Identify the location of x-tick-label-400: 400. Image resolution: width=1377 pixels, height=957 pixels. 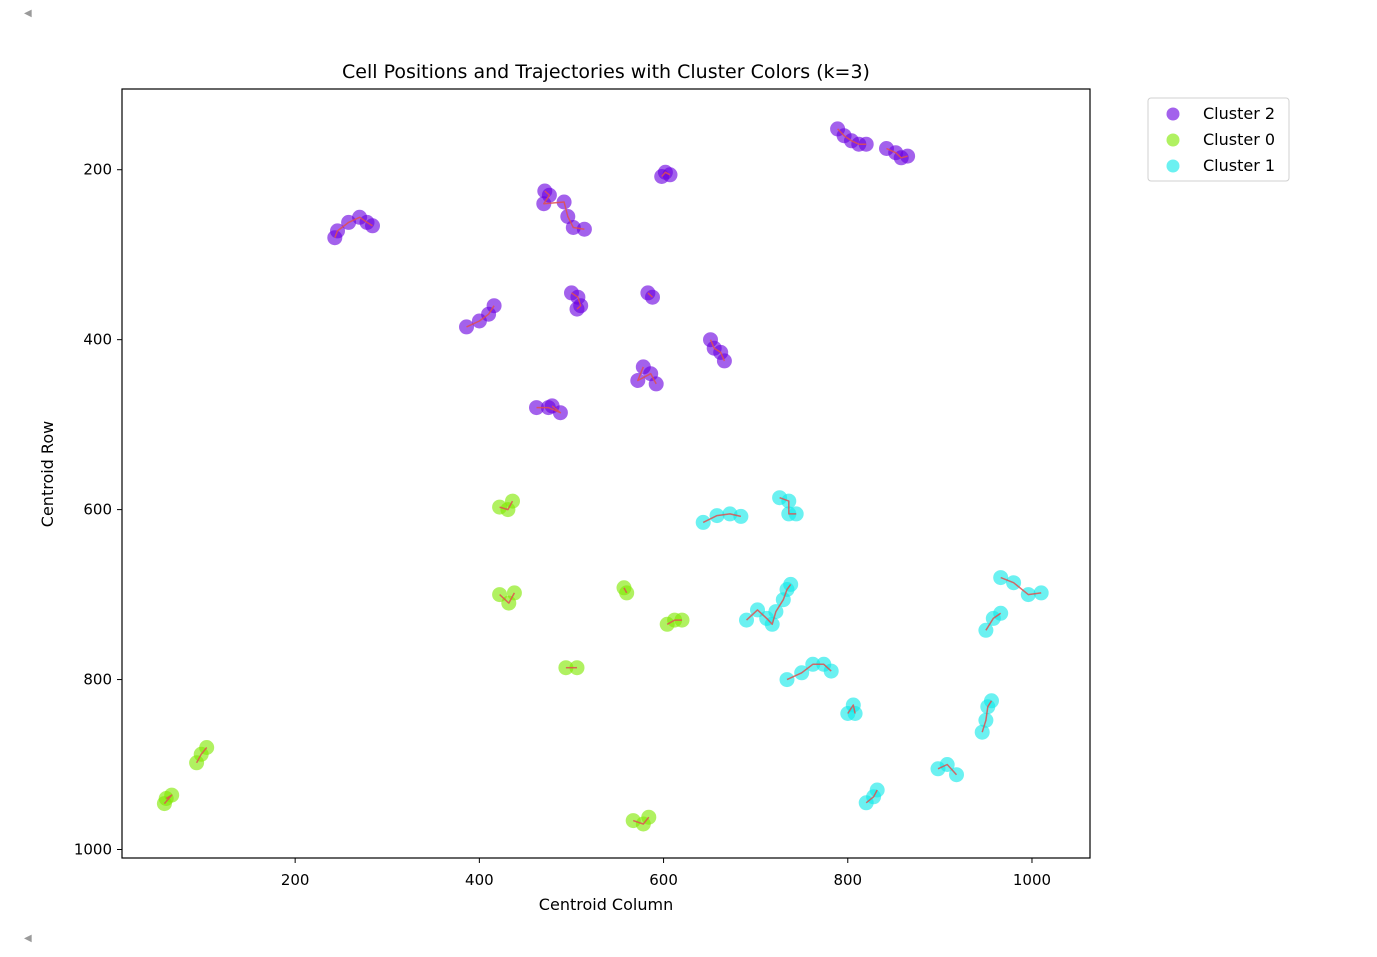
(479, 880).